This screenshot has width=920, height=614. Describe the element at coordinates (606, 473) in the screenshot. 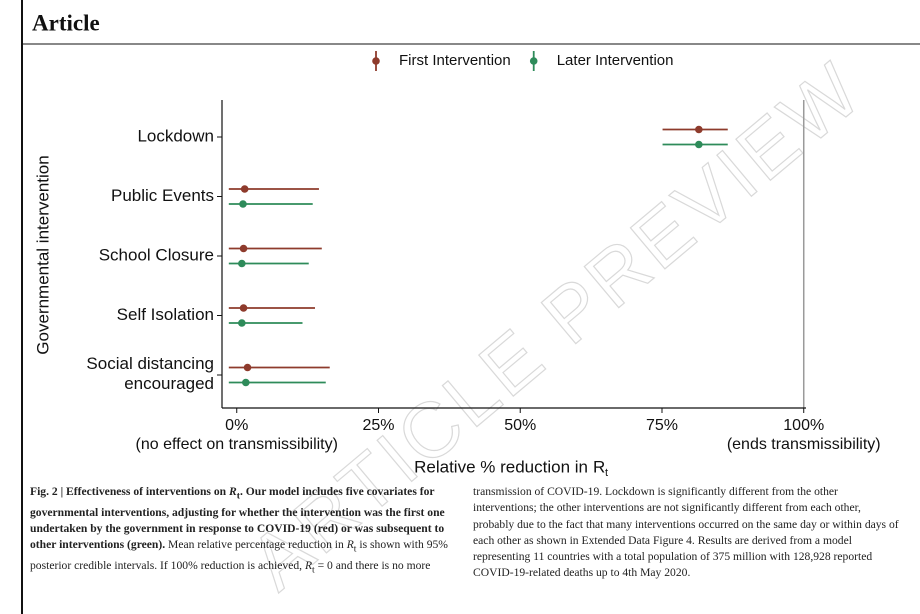

I see `x-axis-subscript: t` at that location.